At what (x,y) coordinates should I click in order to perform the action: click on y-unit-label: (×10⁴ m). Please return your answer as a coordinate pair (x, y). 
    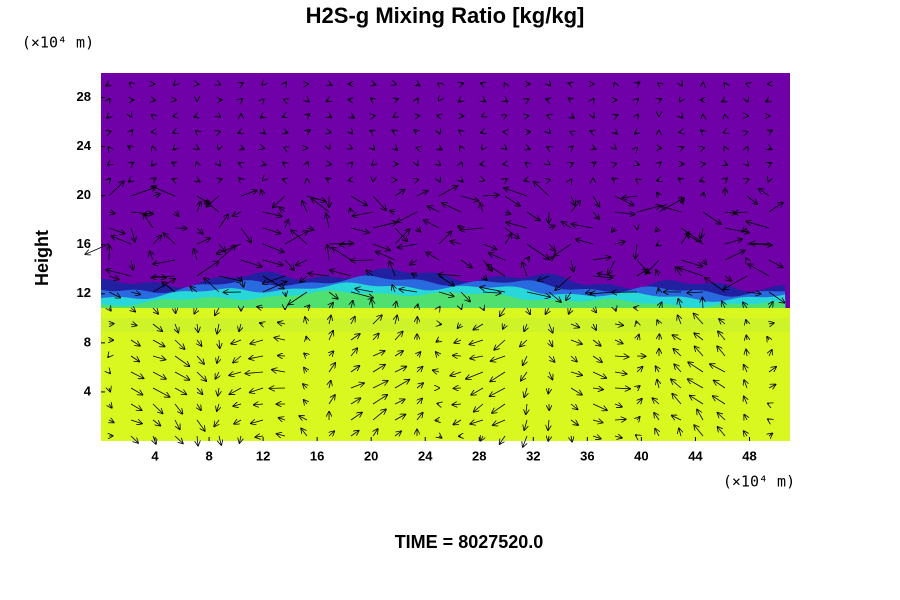
    Looking at the image, I should click on (58, 43).